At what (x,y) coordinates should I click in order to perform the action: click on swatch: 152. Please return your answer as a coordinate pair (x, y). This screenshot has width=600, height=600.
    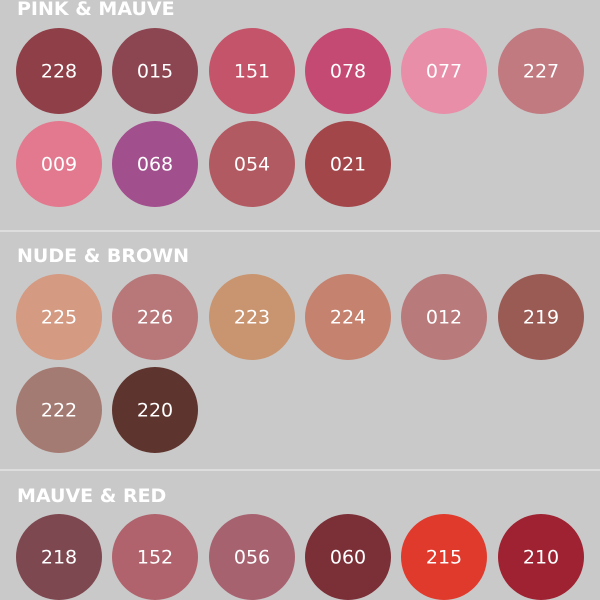
    Looking at the image, I should click on (155, 557).